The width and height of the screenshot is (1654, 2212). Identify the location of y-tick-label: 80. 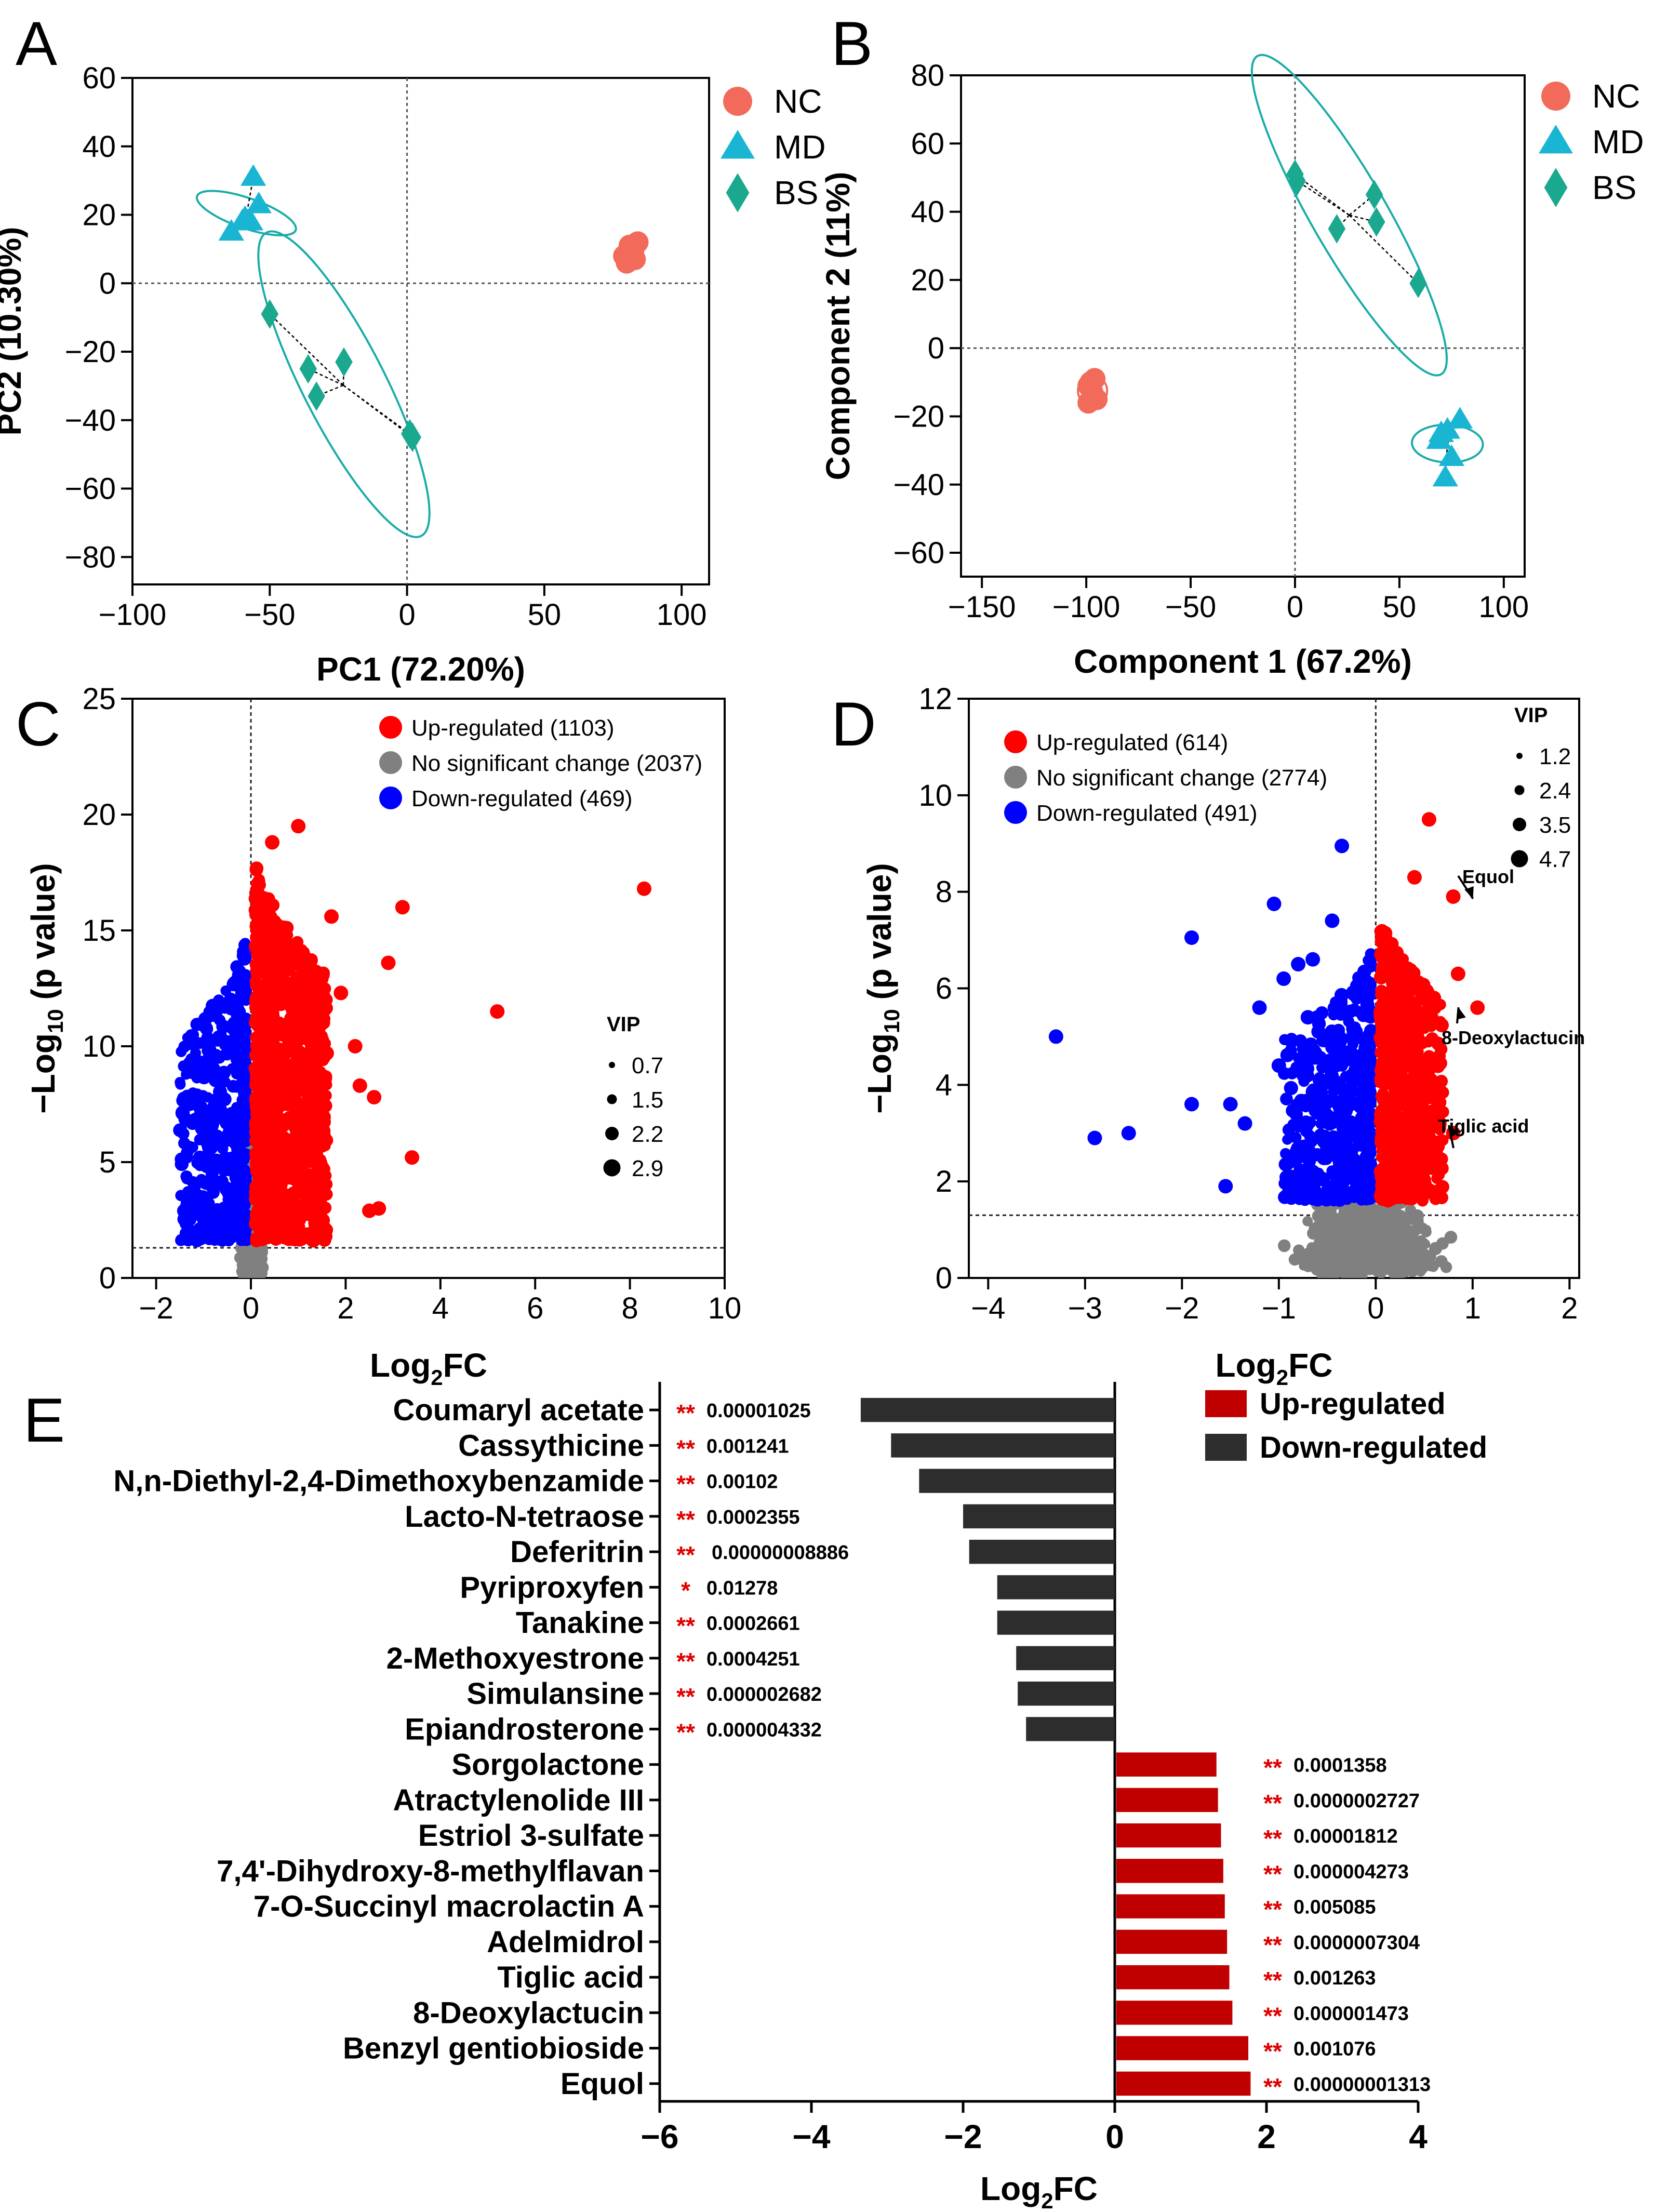
(927, 75).